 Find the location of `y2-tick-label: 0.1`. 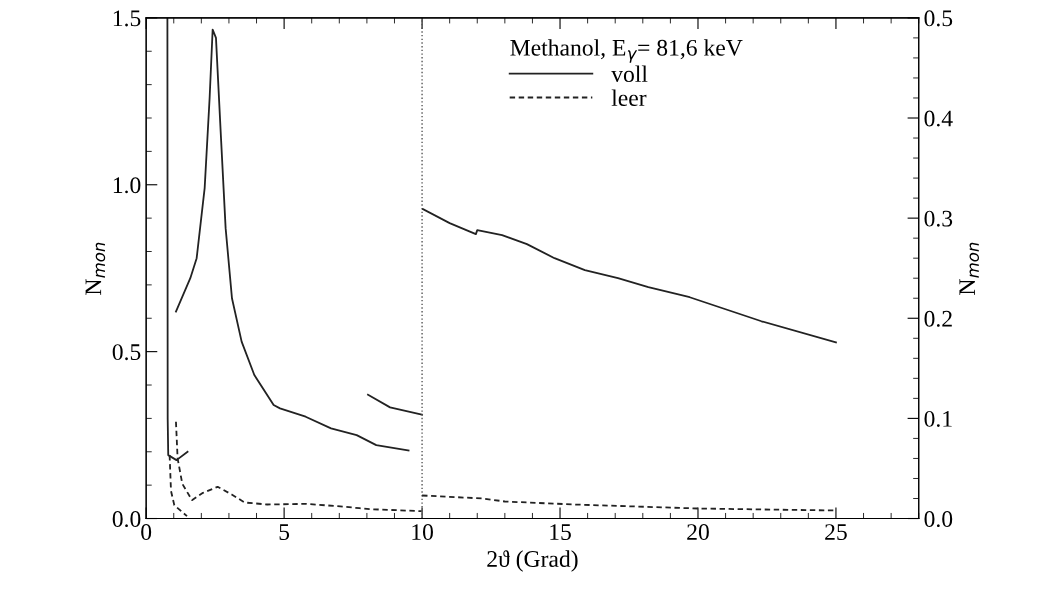

y2-tick-label: 0.1 is located at coordinates (938, 418).